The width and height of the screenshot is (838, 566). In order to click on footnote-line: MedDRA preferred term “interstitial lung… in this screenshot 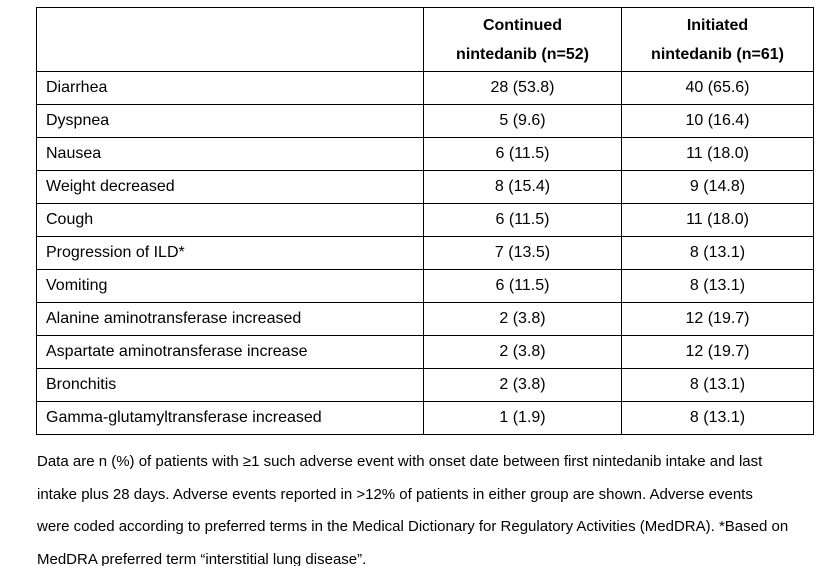, I will do `click(202, 558)`.